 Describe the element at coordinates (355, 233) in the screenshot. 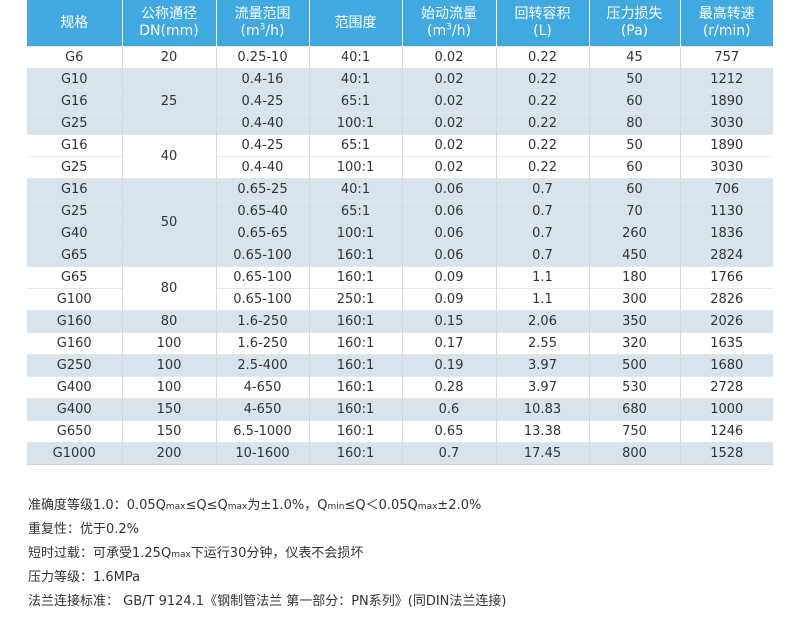

I see `cell-turndown: 100:1` at that location.